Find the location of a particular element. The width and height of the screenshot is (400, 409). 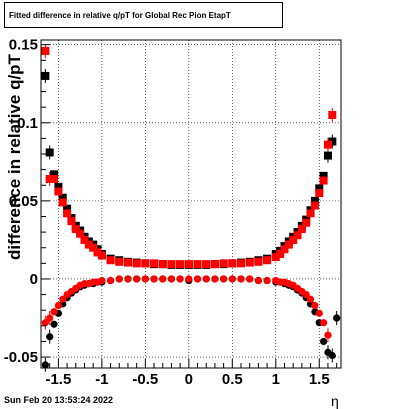

x-axis-label: η is located at coordinates (335, 401).